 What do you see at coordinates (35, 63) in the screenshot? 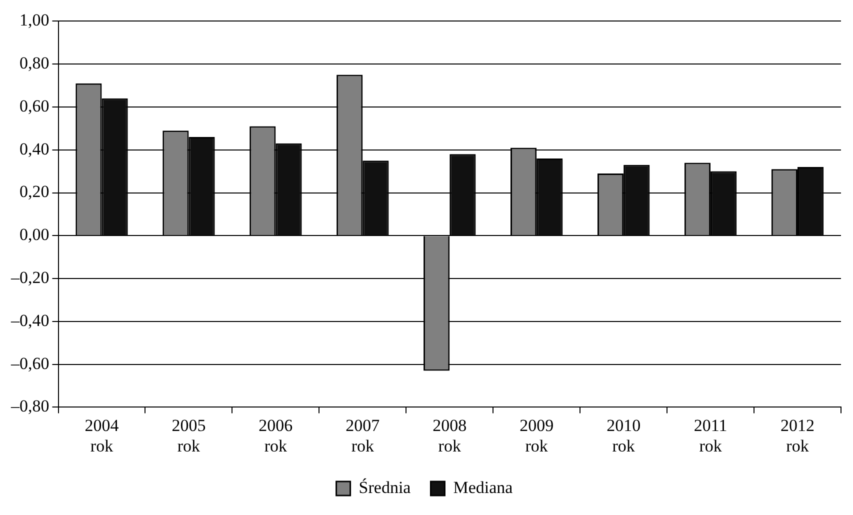
I see `y-tick-label: 0,80` at bounding box center [35, 63].